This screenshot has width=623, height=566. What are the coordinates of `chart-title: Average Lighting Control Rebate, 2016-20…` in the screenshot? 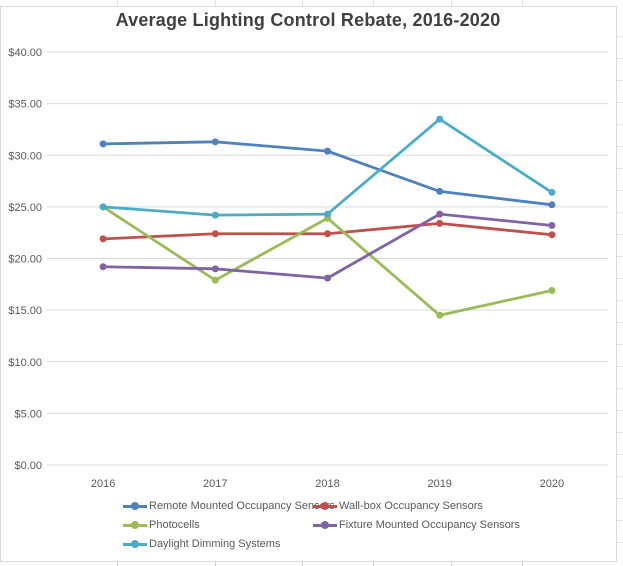 It's located at (308, 20).